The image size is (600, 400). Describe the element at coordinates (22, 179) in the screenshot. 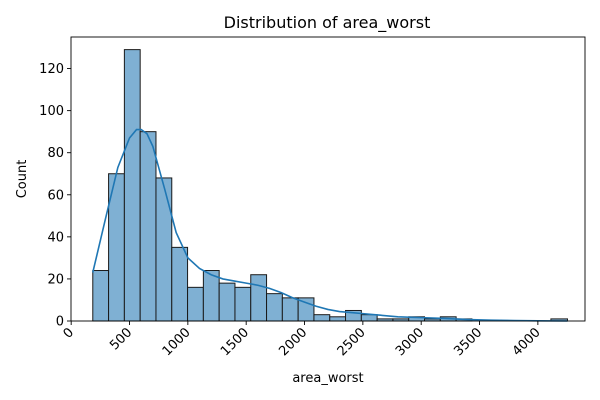

I see `y-axis-label: Count` at that location.